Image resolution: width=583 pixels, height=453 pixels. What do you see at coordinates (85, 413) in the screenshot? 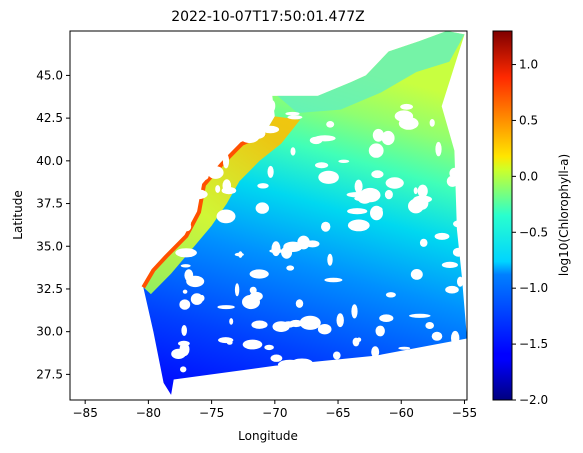
I see `x-tick-label: −85` at bounding box center [85, 413].